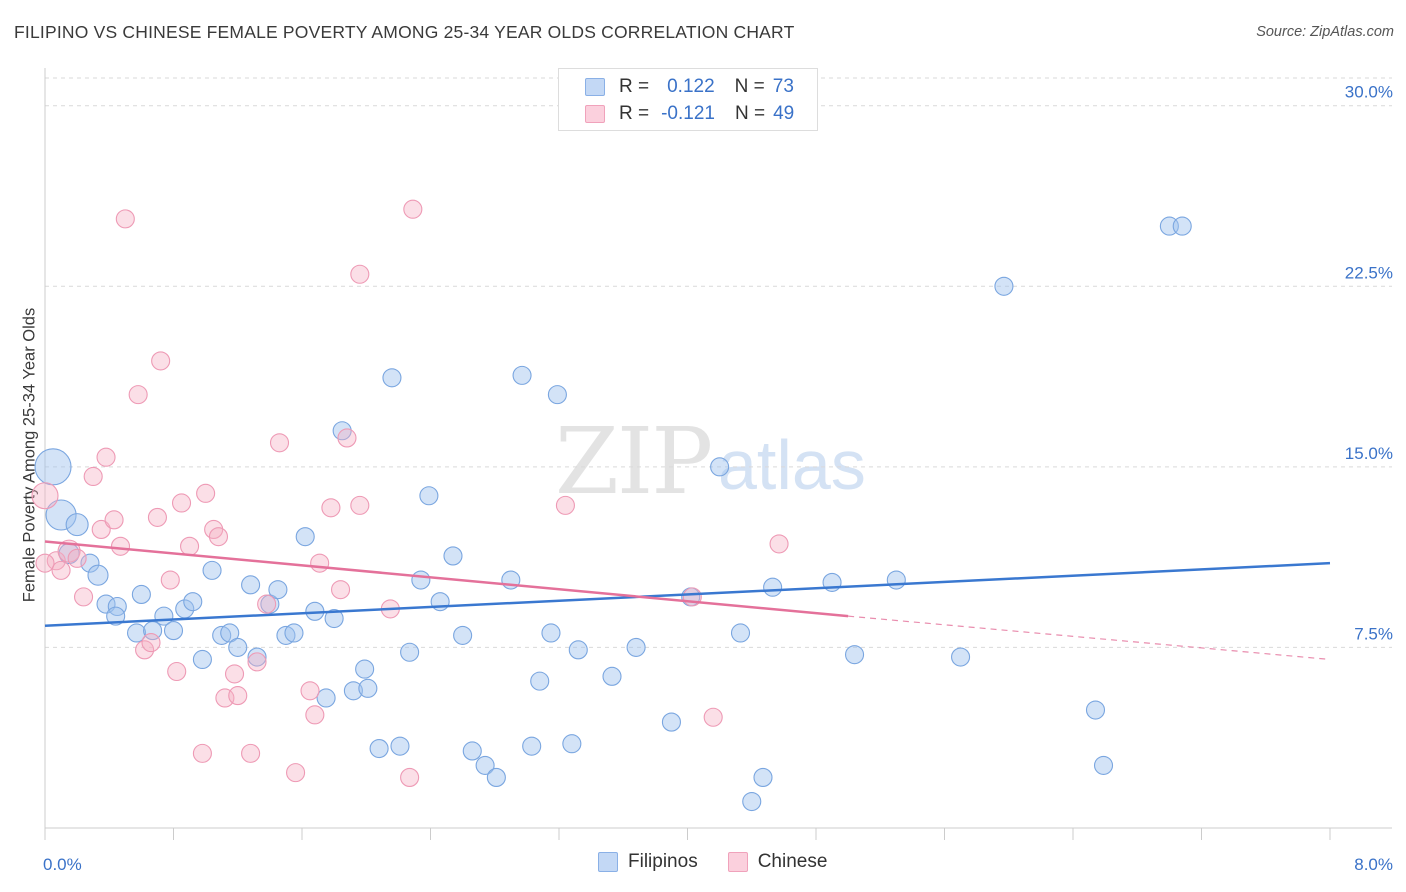 The height and width of the screenshot is (892, 1406). Describe the element at coordinates (792, 861) in the screenshot. I see `chinese-legend-label: Chinese` at that location.